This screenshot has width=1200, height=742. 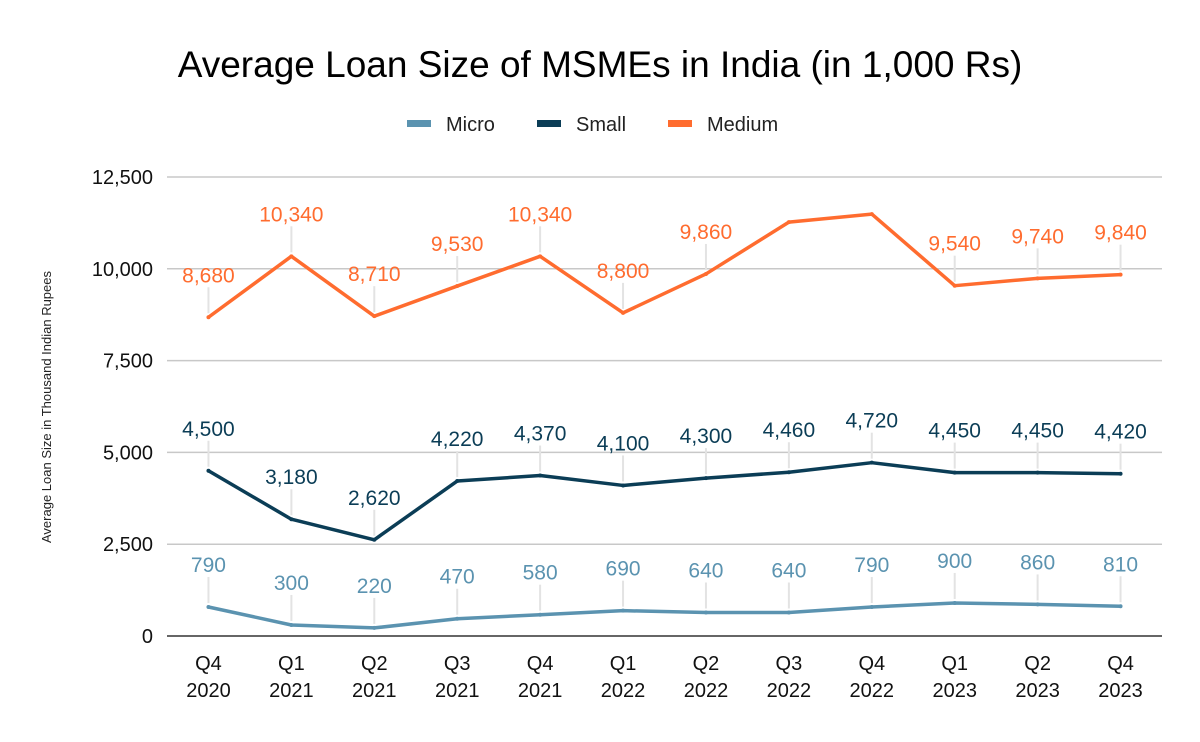 What do you see at coordinates (601, 125) in the screenshot?
I see `legend-label-small: Small` at bounding box center [601, 125].